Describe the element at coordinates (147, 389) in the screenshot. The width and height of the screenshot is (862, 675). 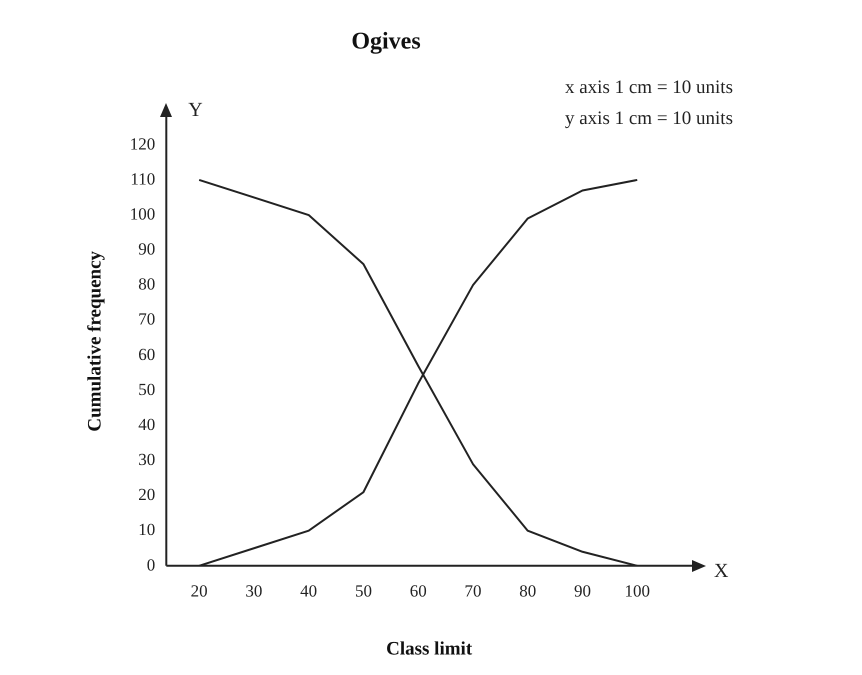
I see `y-tick-label: 50` at that location.